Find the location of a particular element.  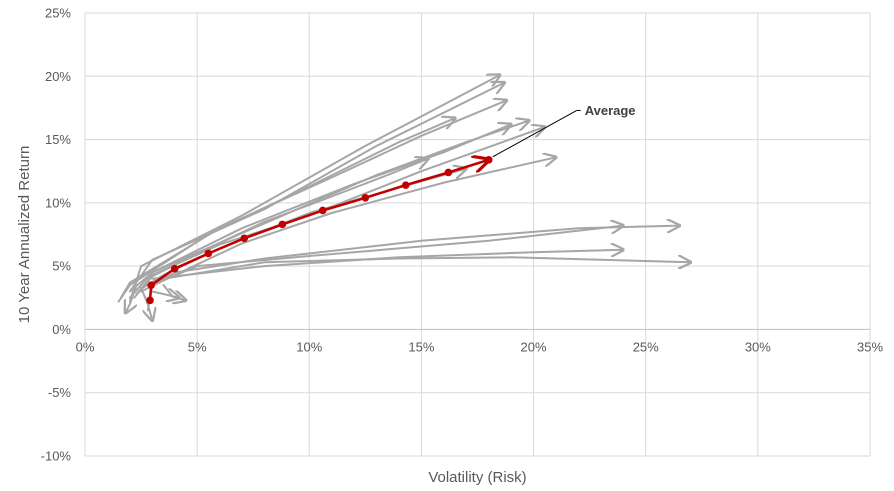

annotation-group: Average is located at coordinates (564, 130).